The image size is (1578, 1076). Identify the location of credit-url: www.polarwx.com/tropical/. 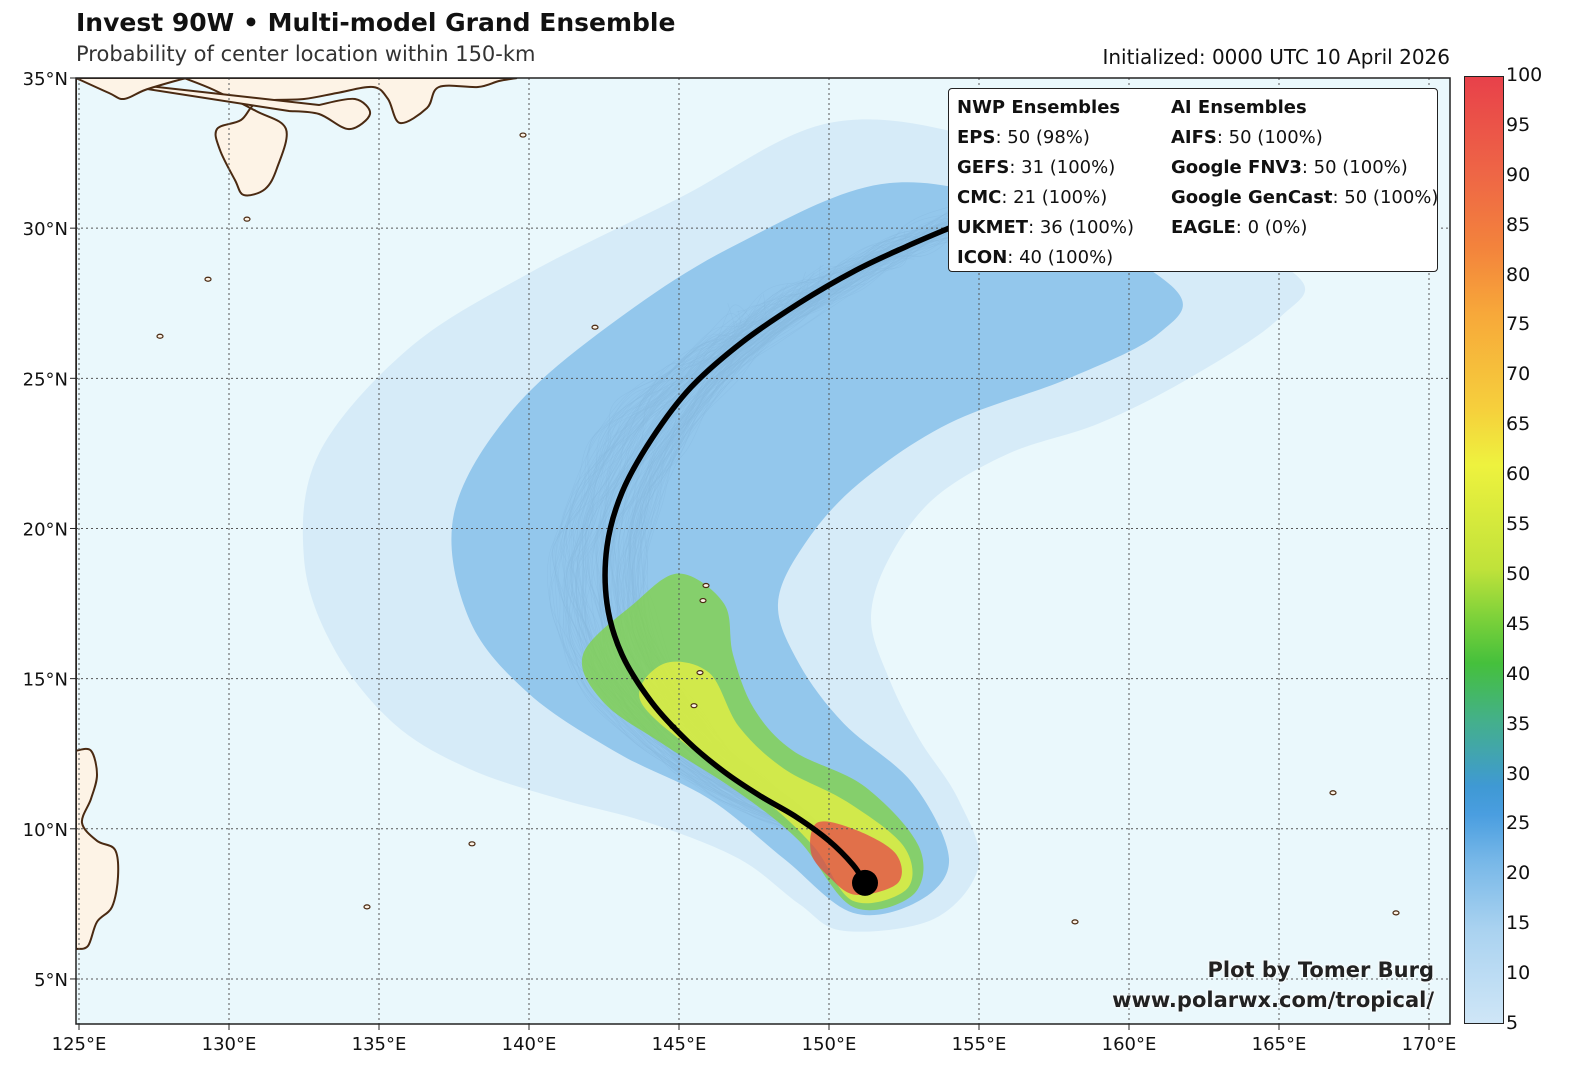
(1273, 1000).